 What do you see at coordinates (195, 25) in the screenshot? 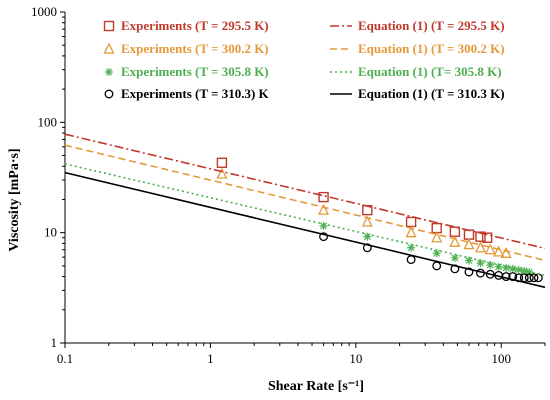
I see `legend-label: Experiments (T = 295.5 K)` at bounding box center [195, 25].